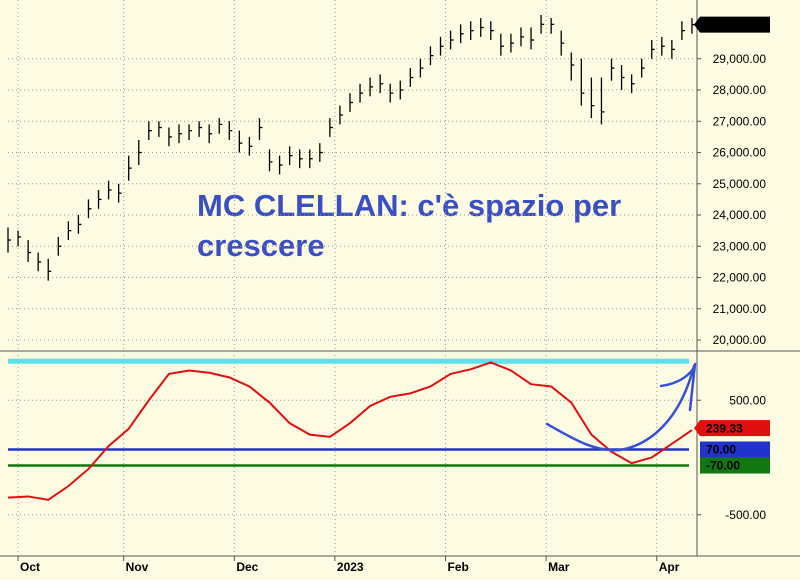  What do you see at coordinates (740, 90) in the screenshot?
I see `y-tick-label: 28,000.00` at bounding box center [740, 90].